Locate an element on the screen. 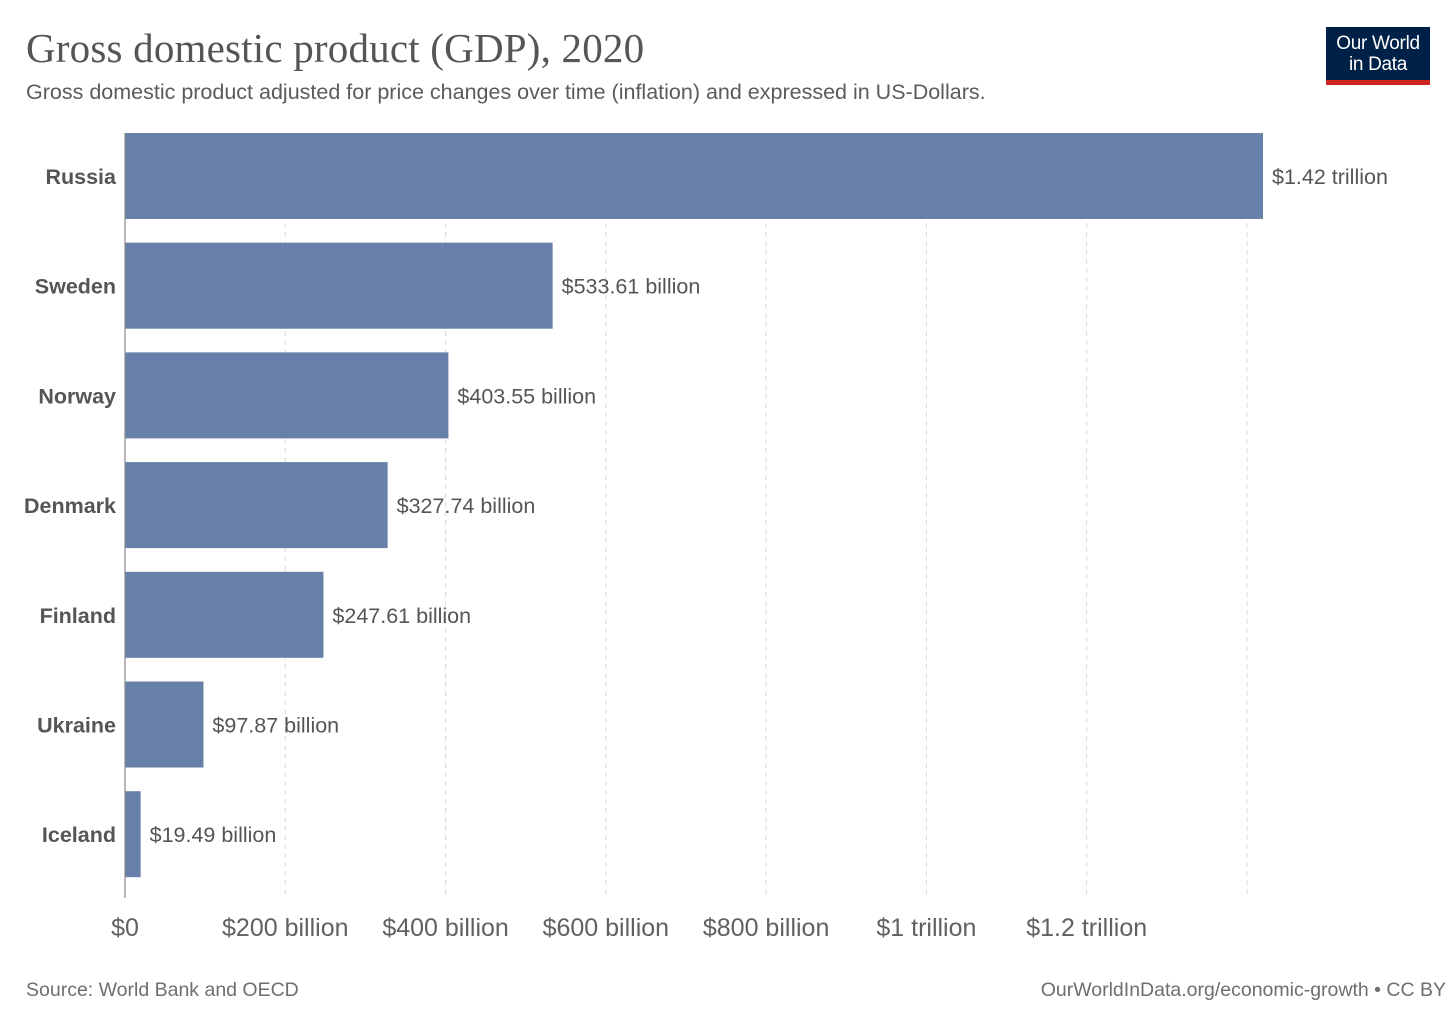 Image resolution: width=1456 pixels, height=1028 pixels. logo-line-1: Our World is located at coordinates (1378, 43).